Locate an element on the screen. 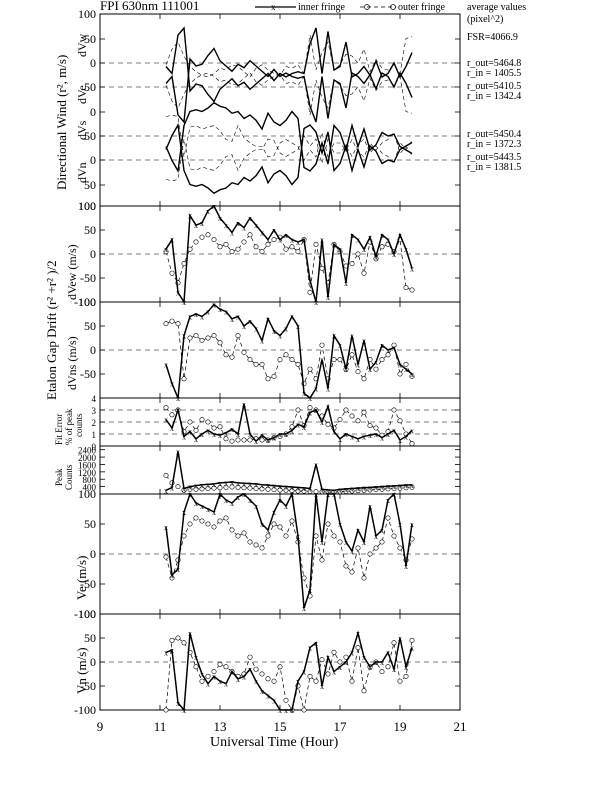 This screenshot has width=612, height=792. y-tick-label-peak: 2000 is located at coordinates (87, 458).